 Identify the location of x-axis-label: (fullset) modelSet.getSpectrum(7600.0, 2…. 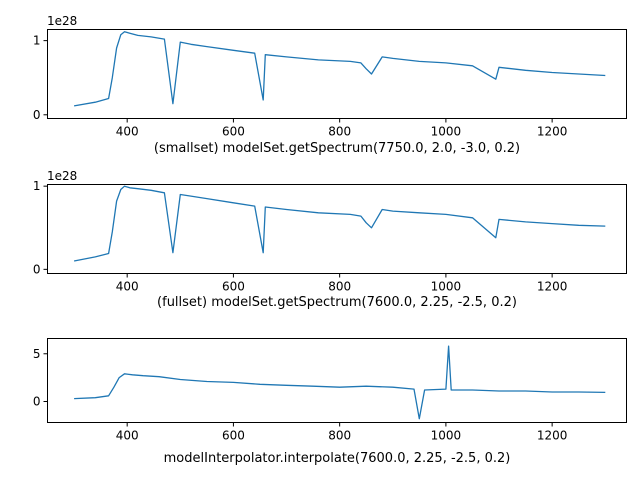
(337, 302).